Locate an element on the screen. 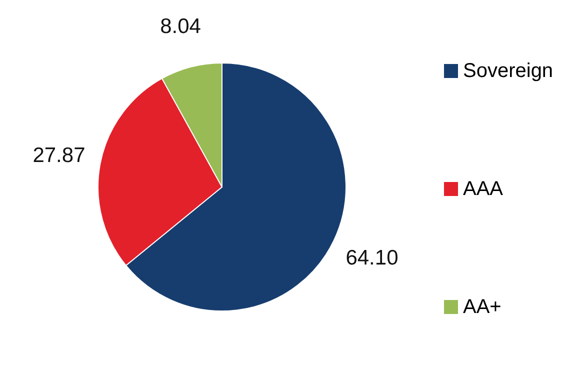 This screenshot has height=378, width=587. data-label: 64.10 is located at coordinates (372, 258).